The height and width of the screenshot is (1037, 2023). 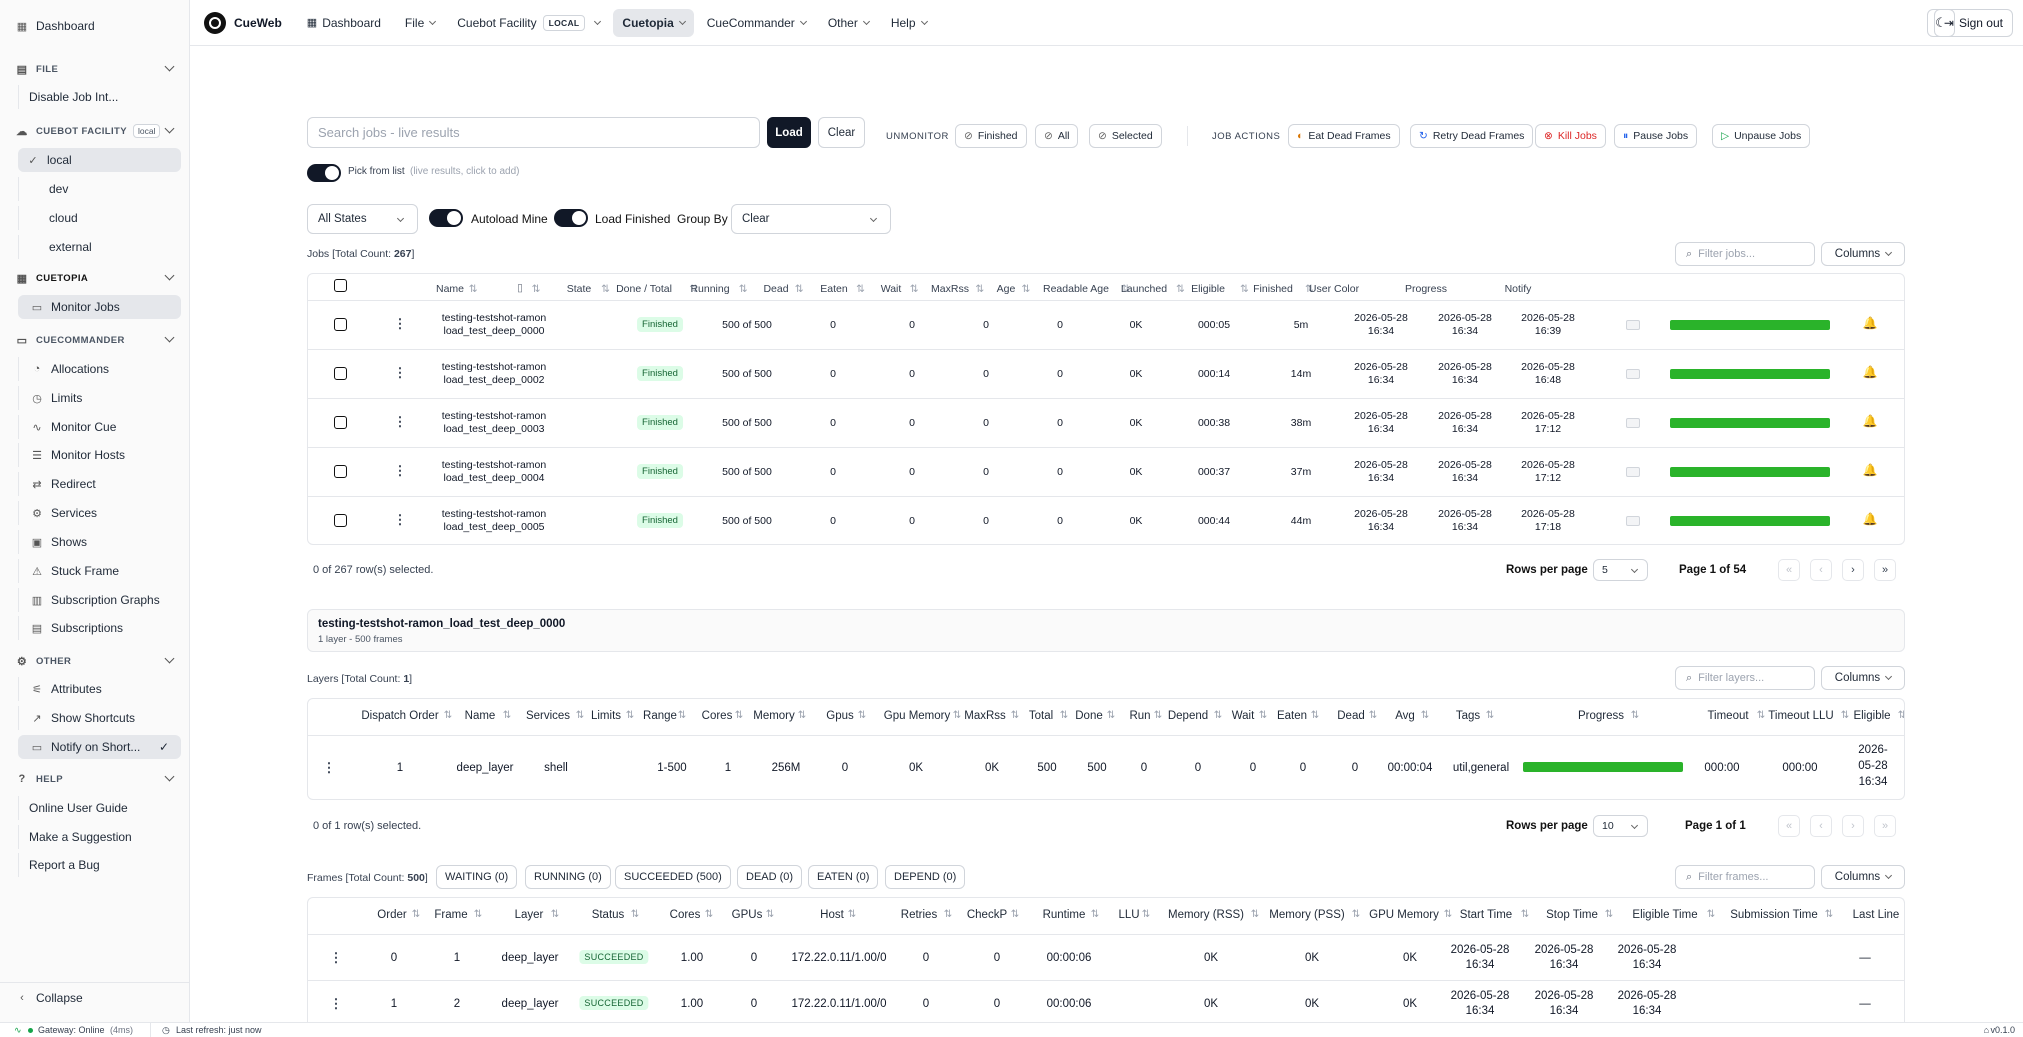 What do you see at coordinates (756, 23) in the screenshot?
I see `nav-cuecommander: CueCommander` at bounding box center [756, 23].